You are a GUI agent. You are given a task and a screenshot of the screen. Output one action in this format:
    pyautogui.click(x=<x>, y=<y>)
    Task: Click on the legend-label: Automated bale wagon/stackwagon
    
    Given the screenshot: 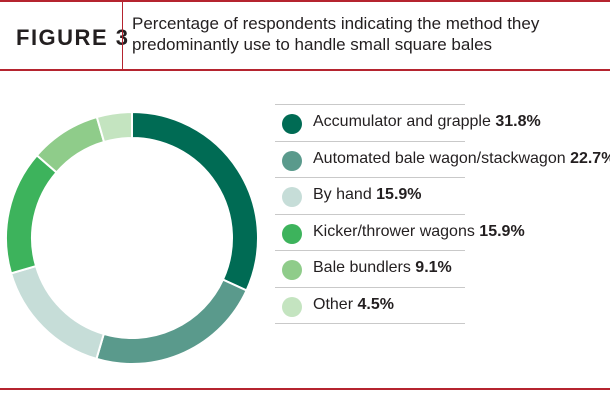 What is the action you would take?
    pyautogui.click(x=442, y=158)
    